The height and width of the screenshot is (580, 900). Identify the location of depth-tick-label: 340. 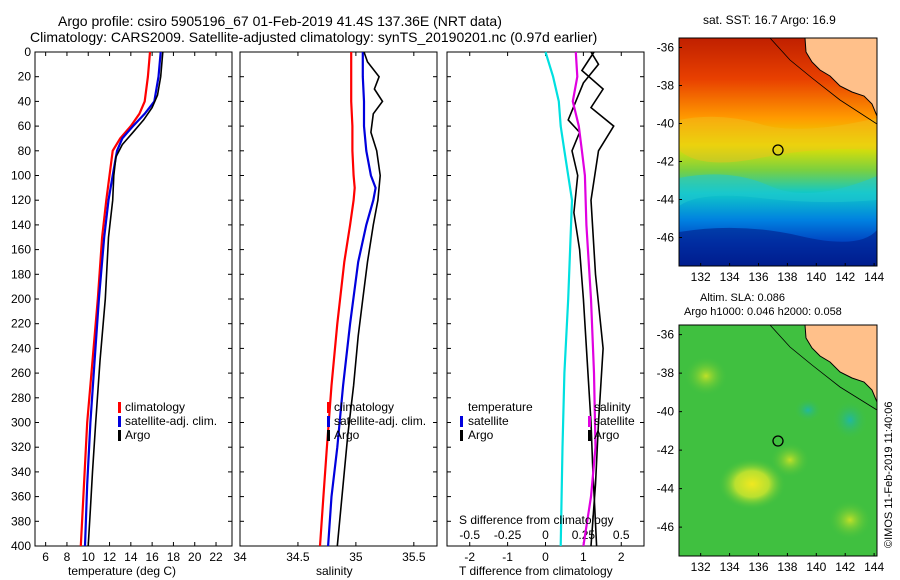
(21, 472).